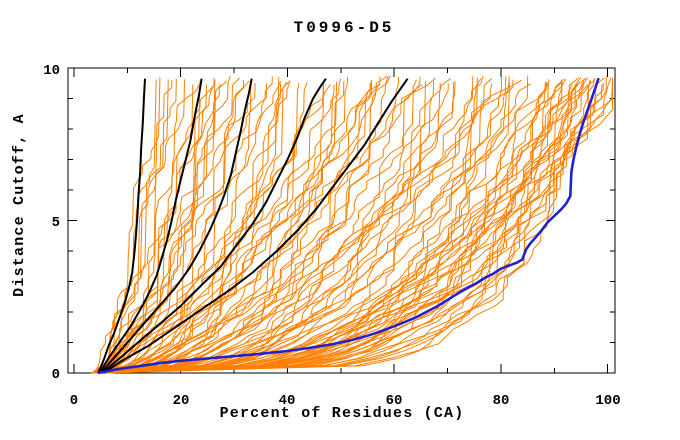 The image size is (680, 440). What do you see at coordinates (342, 413) in the screenshot?
I see `x-axis-label: Percent of Residues (CA)` at bounding box center [342, 413].